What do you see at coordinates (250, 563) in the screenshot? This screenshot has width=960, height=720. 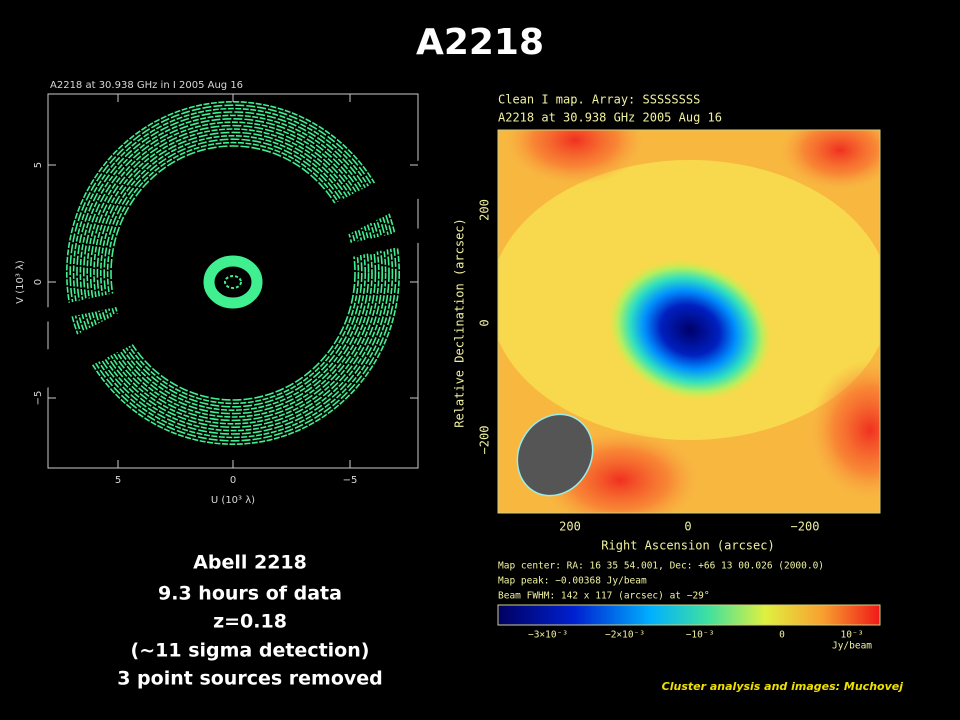 I see `caption-line: Abell 2218` at bounding box center [250, 563].